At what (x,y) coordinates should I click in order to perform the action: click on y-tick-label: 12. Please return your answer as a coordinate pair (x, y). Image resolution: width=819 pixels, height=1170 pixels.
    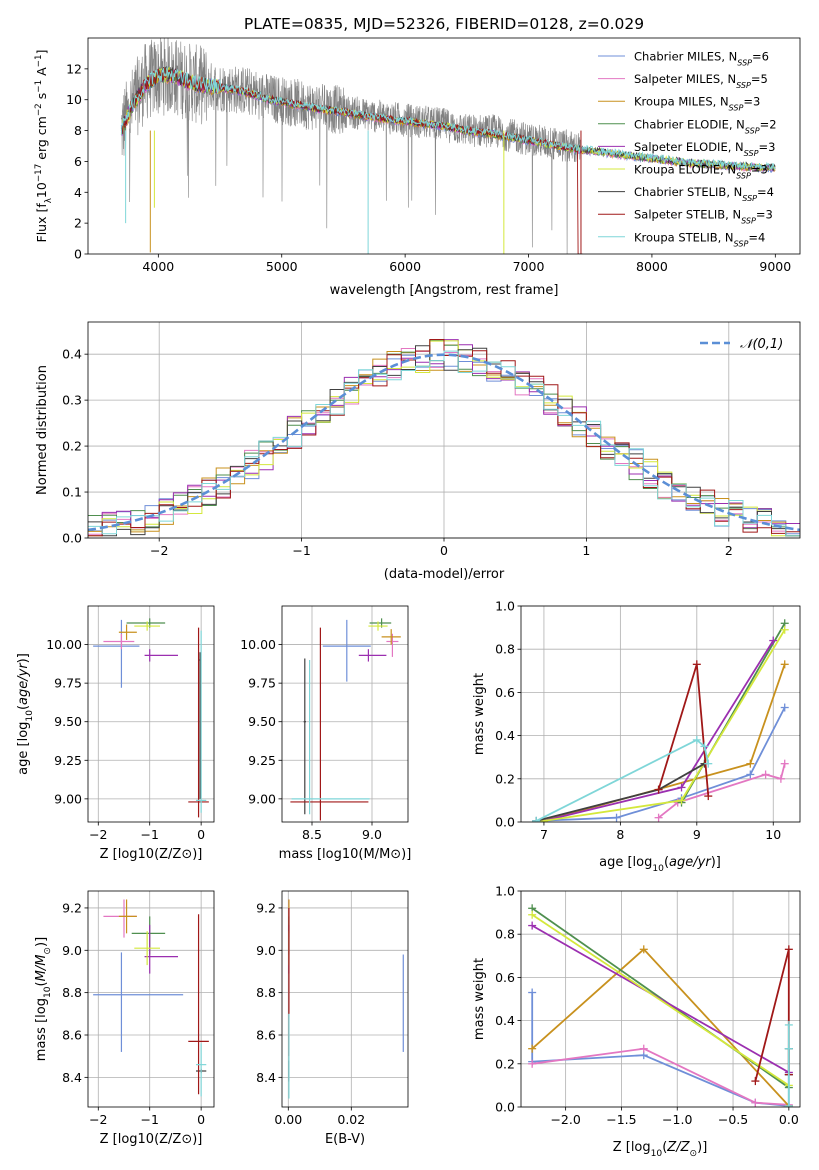
    Looking at the image, I should click on (74, 68).